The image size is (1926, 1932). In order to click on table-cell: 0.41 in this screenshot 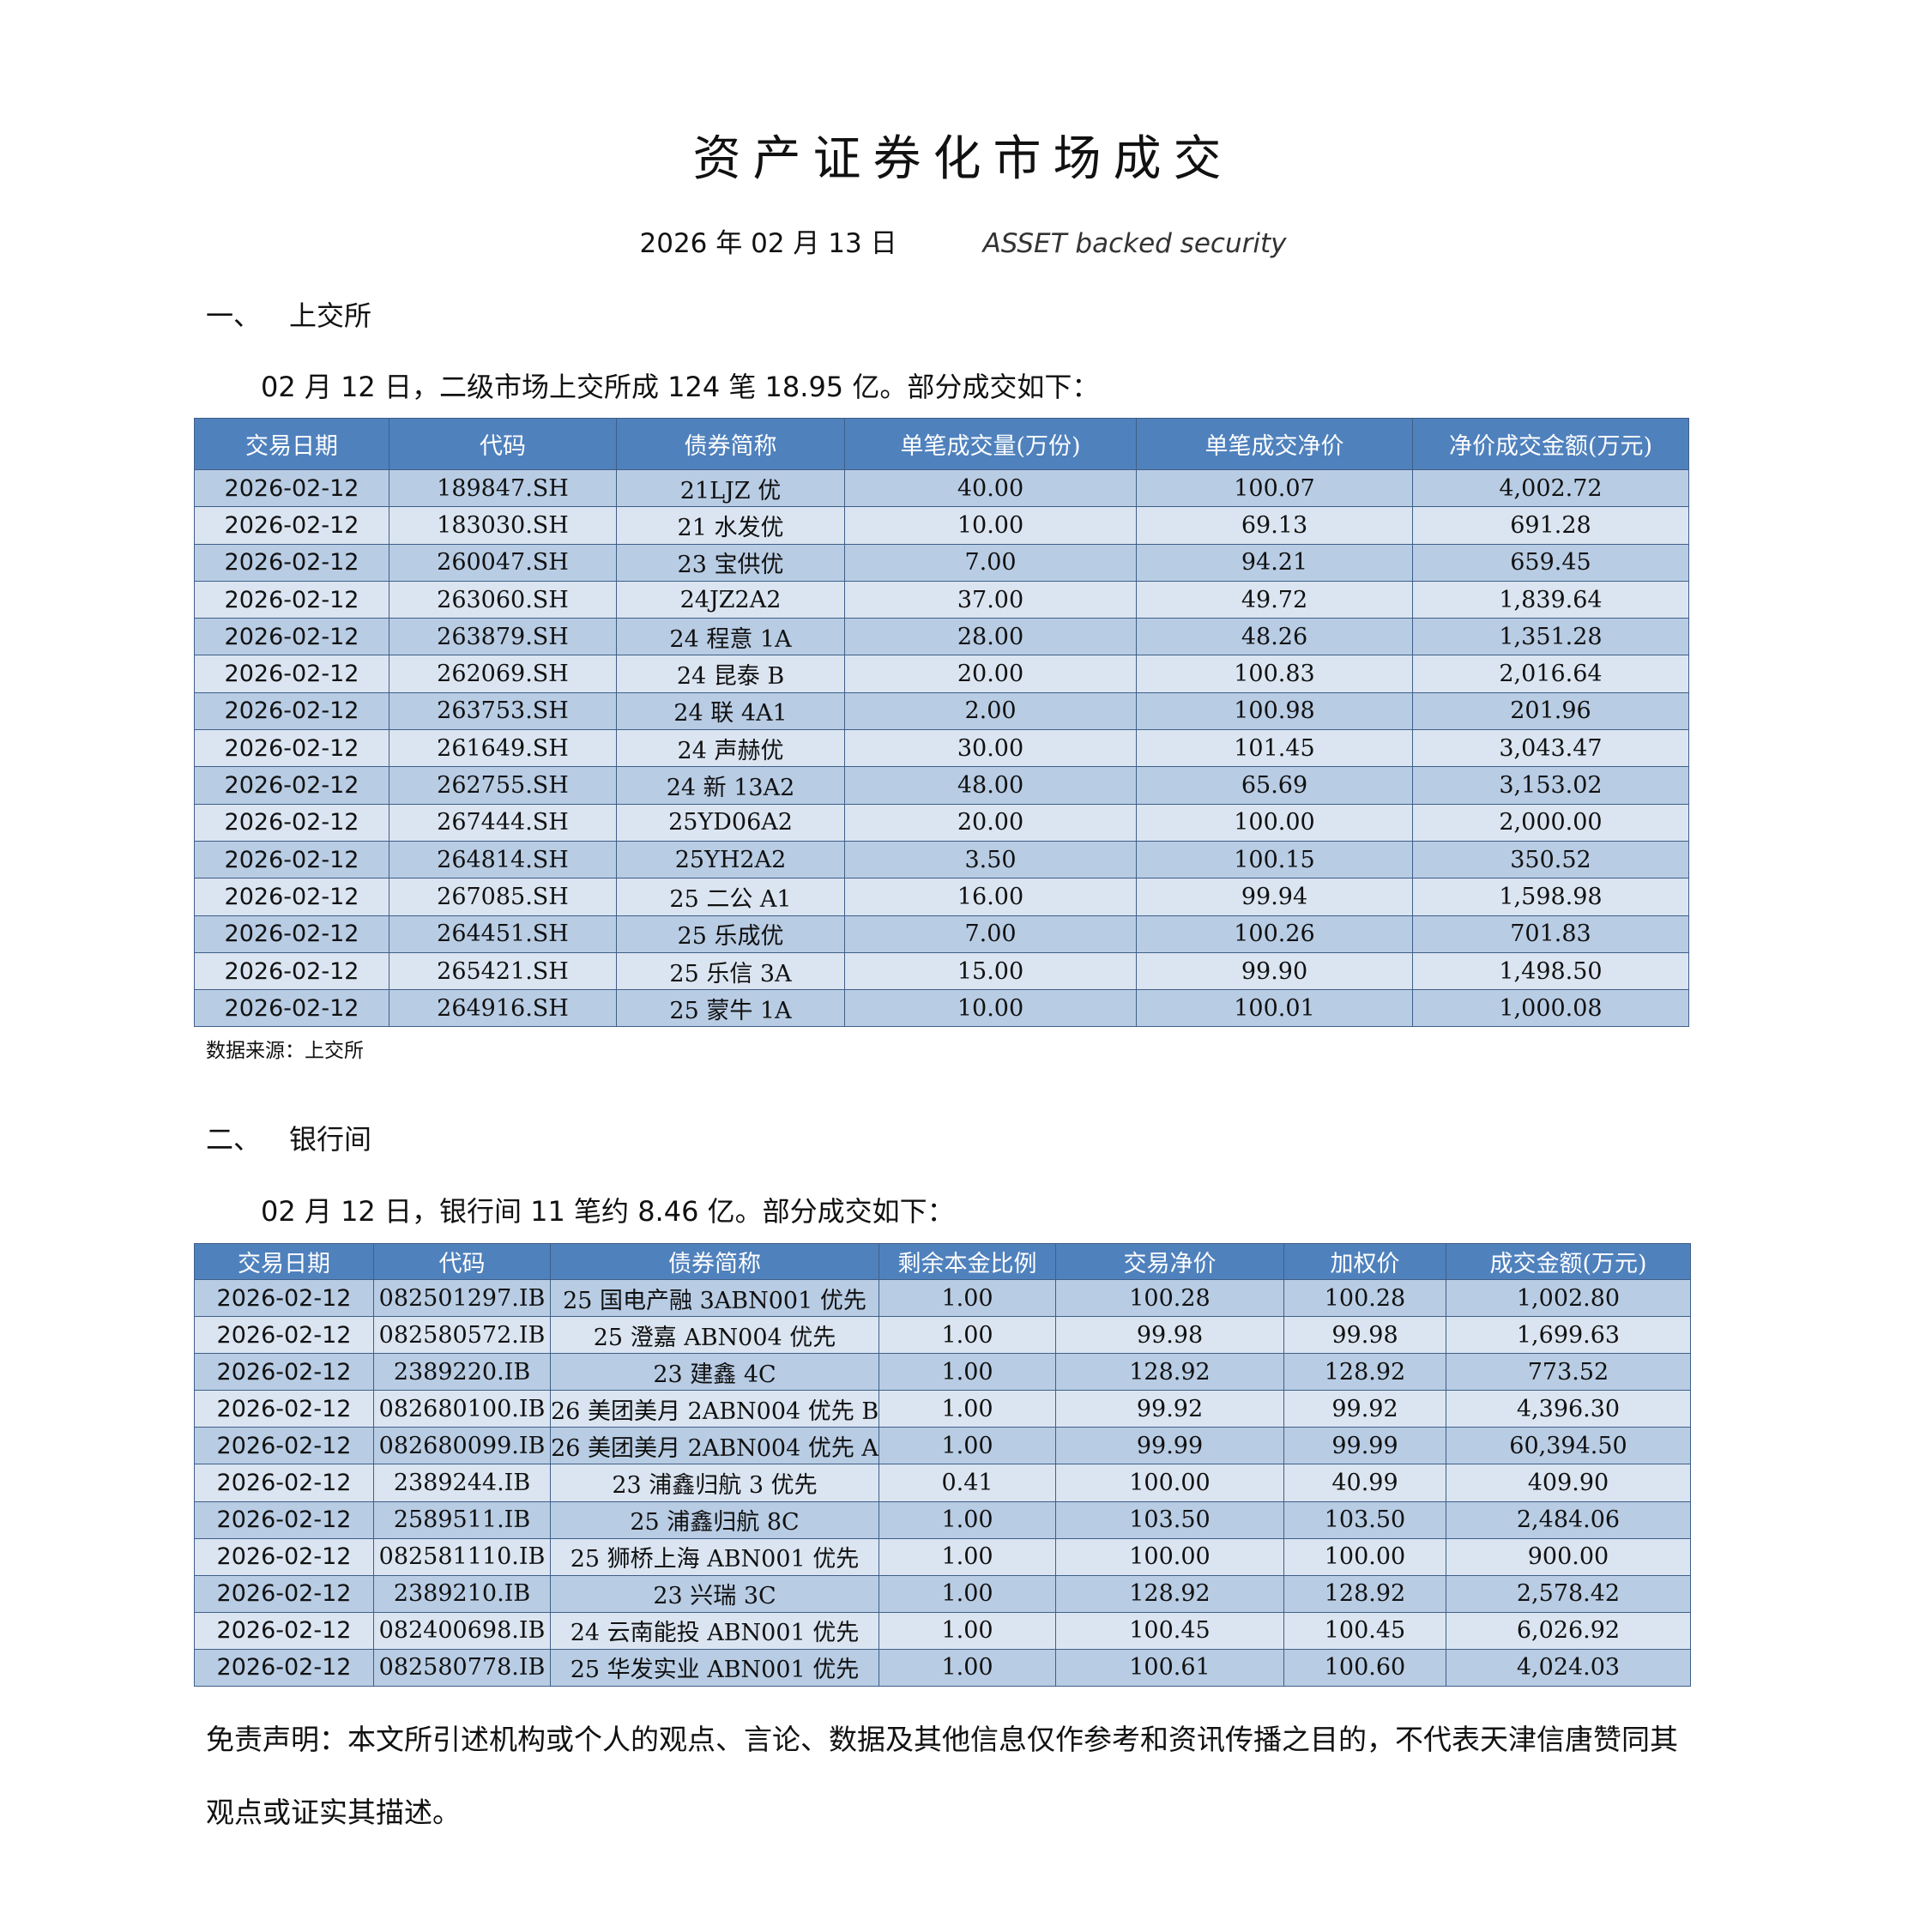, I will do `click(967, 1483)`.